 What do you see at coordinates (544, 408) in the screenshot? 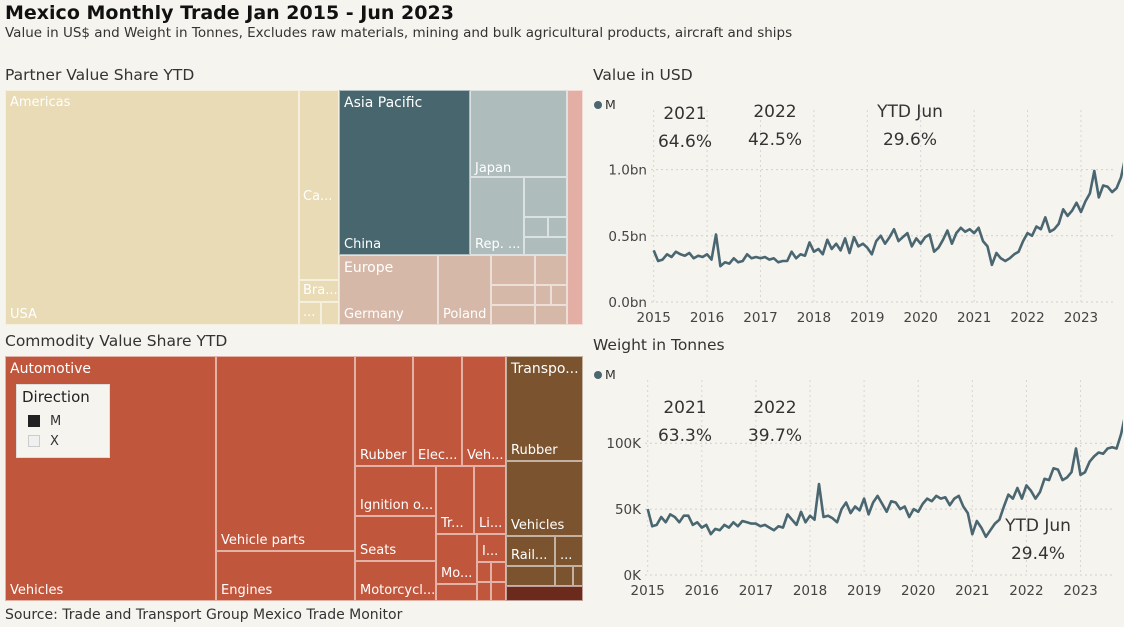
I see `treemap-cell-transport-rubber: Transpo... Rubber` at bounding box center [544, 408].